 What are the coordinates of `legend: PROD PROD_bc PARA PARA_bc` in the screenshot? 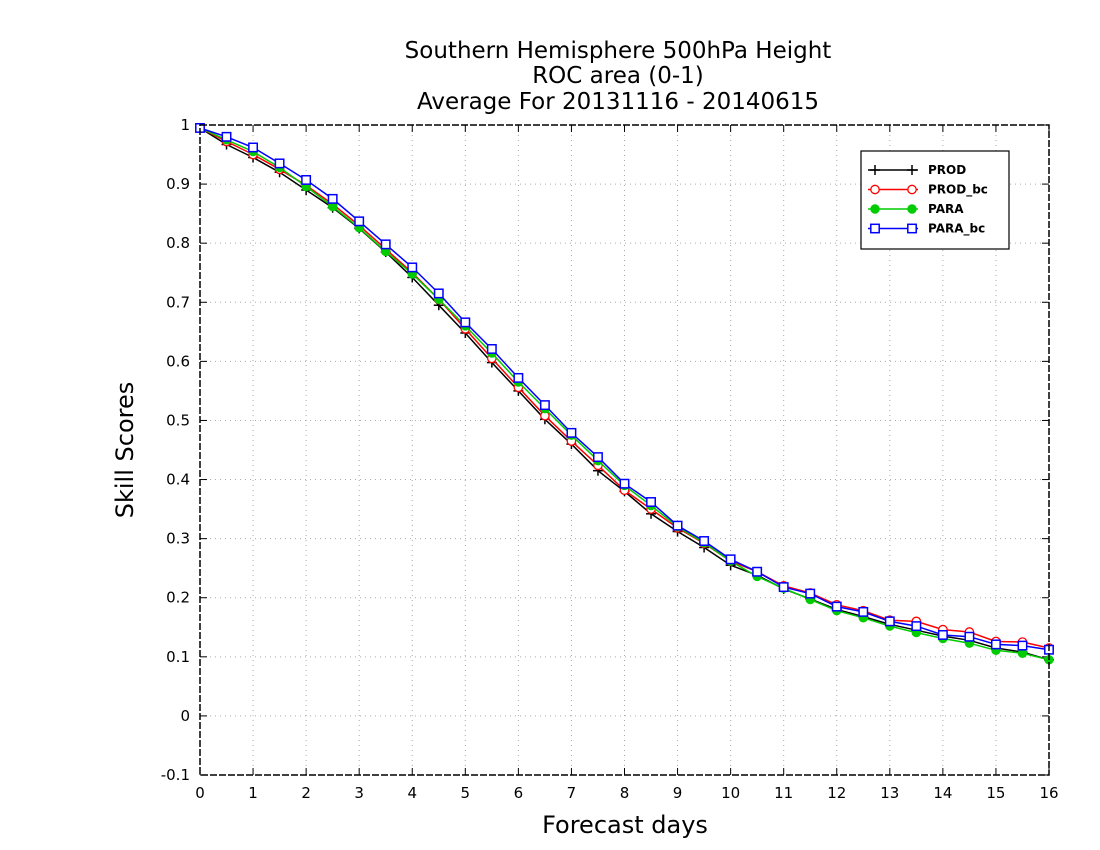 It's located at (935, 200).